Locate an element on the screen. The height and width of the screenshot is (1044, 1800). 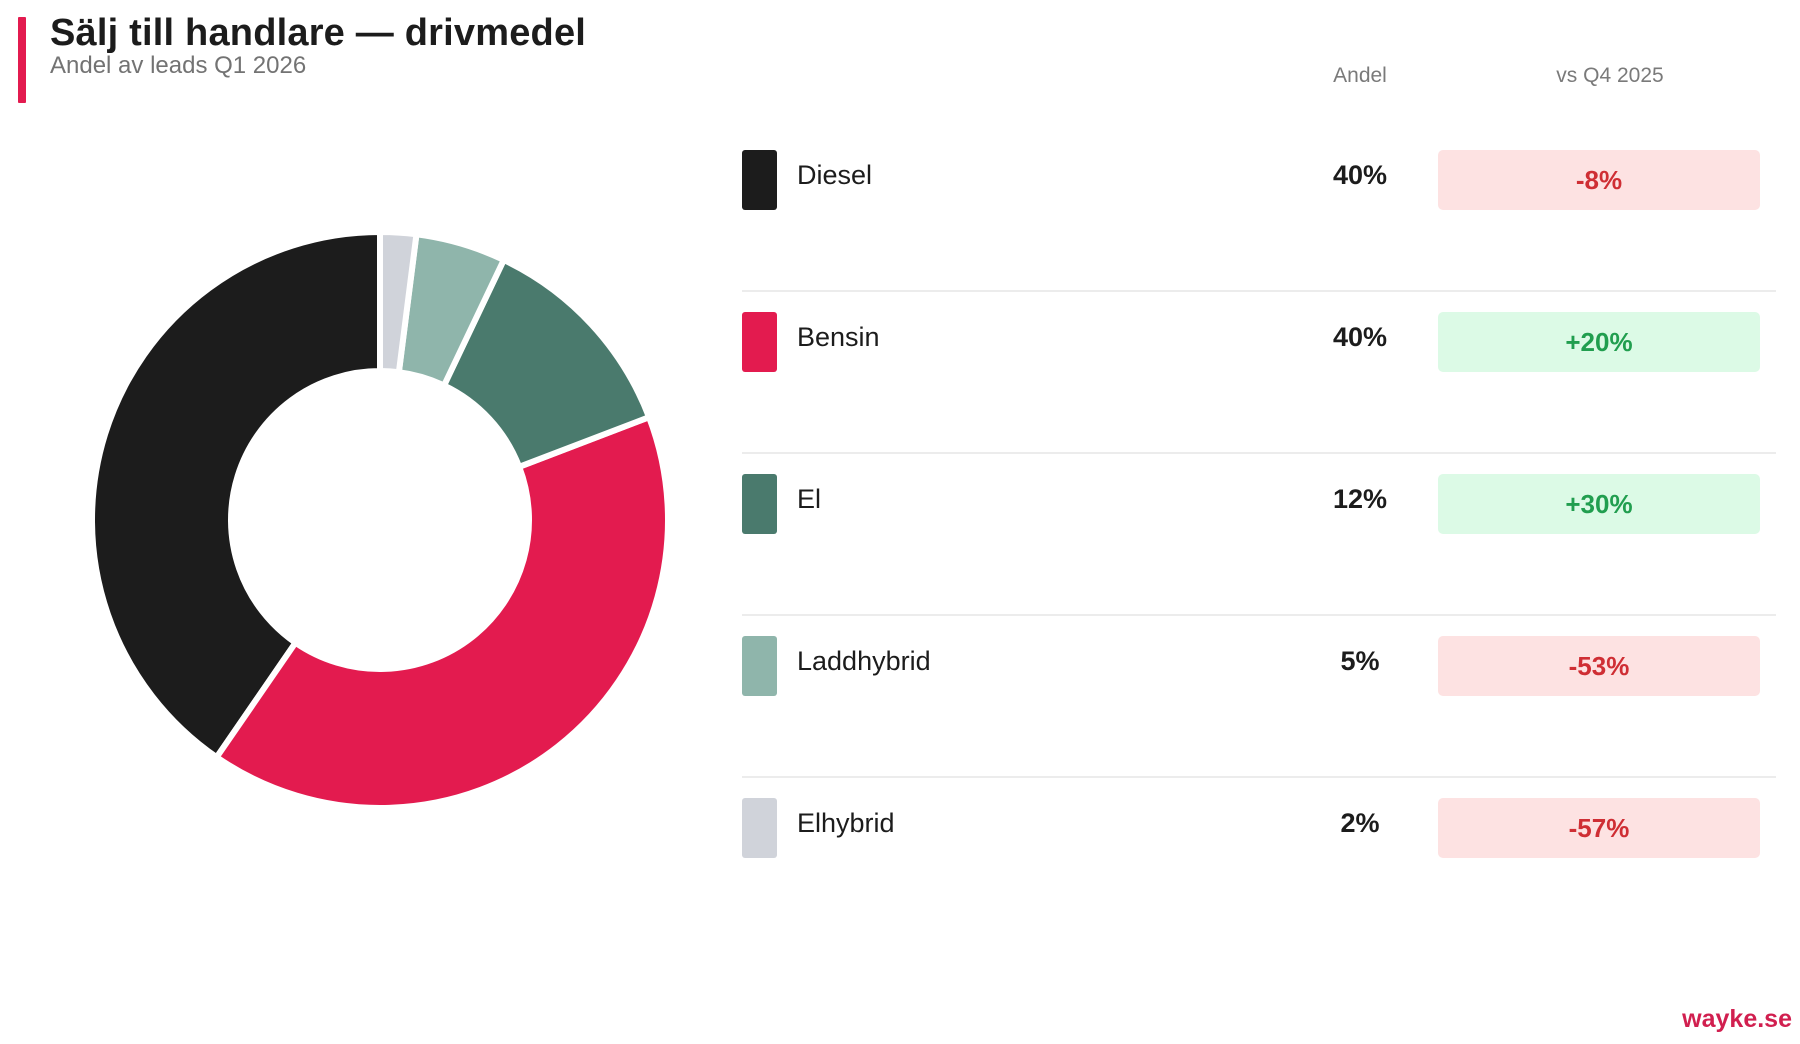
donut-slice-elhybrid is located at coordinates (398, 303).